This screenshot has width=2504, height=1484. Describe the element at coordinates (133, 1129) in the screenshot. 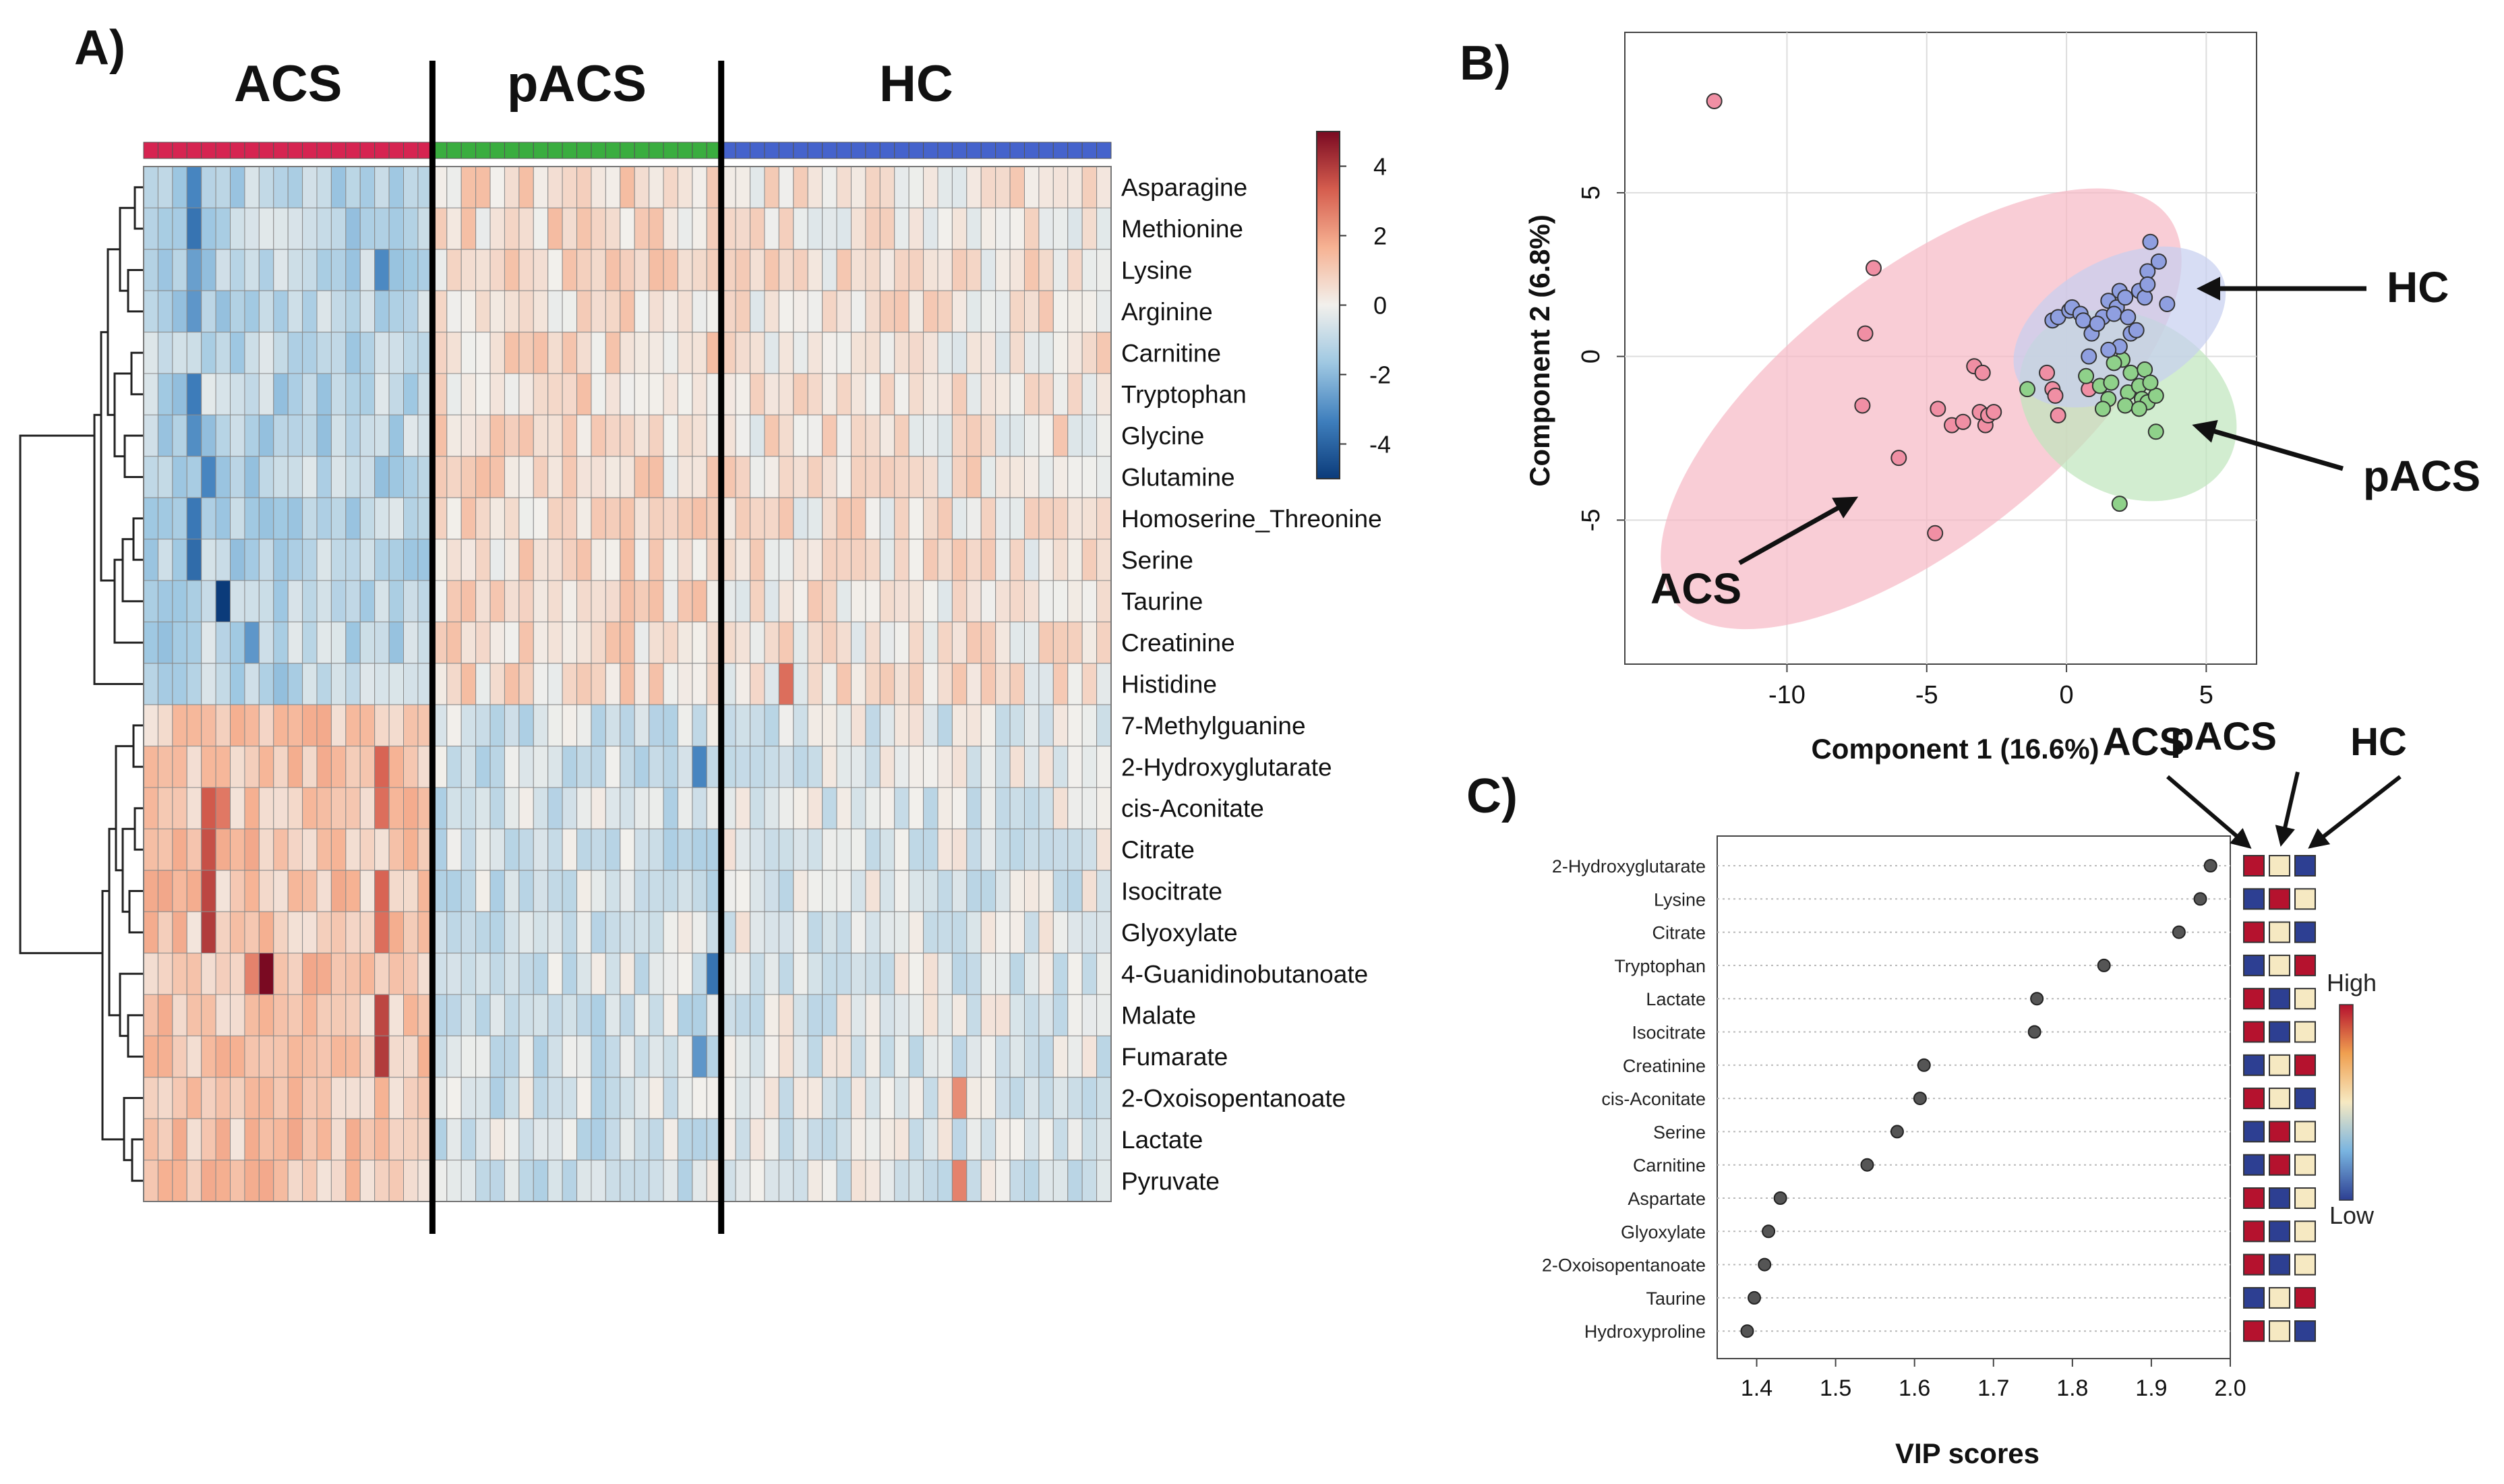

I see `dendrogram-branch` at that location.